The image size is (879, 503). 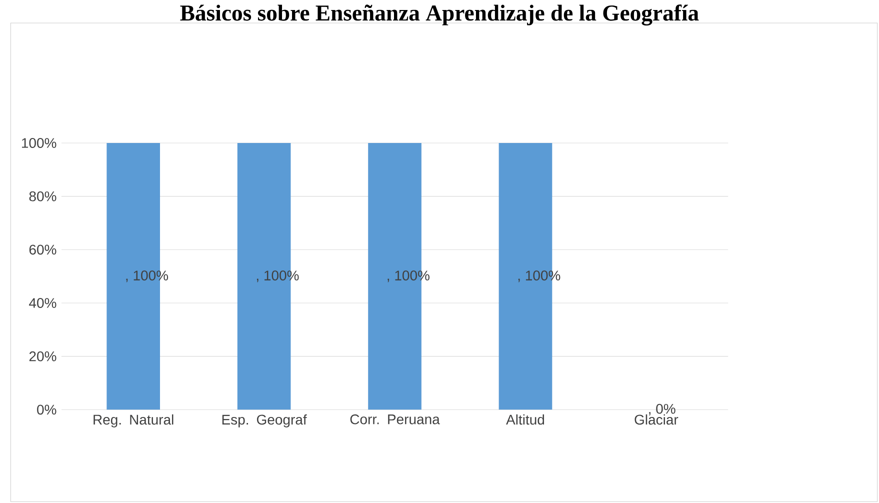 I want to click on chart-title: Básicos sobre Enseñanza Aprendizaje de la Geografía, so click(x=439, y=15).